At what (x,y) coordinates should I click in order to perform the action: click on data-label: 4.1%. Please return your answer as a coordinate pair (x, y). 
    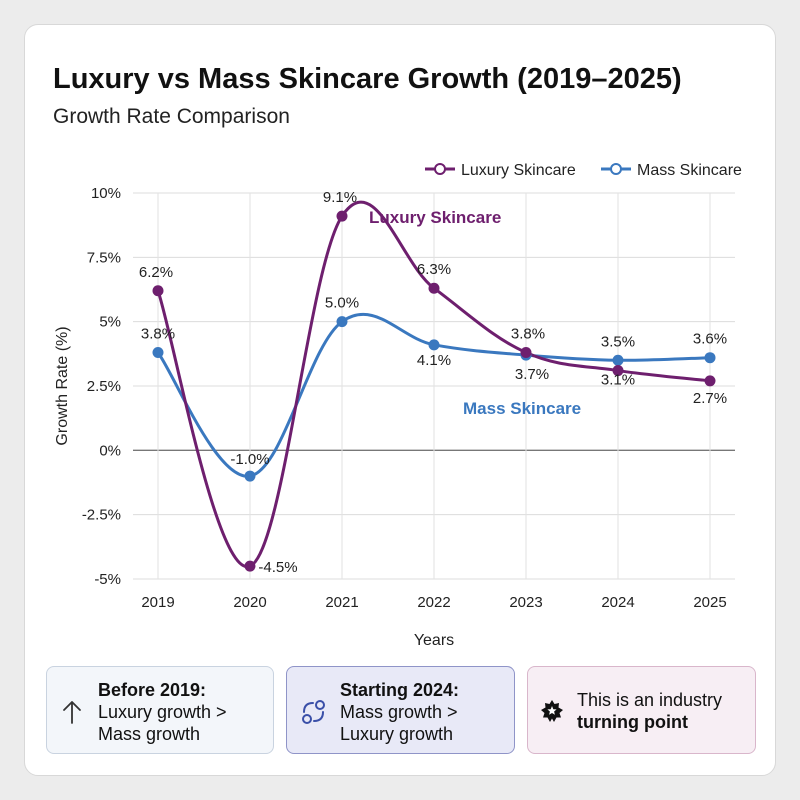
    Looking at the image, I should click on (434, 360).